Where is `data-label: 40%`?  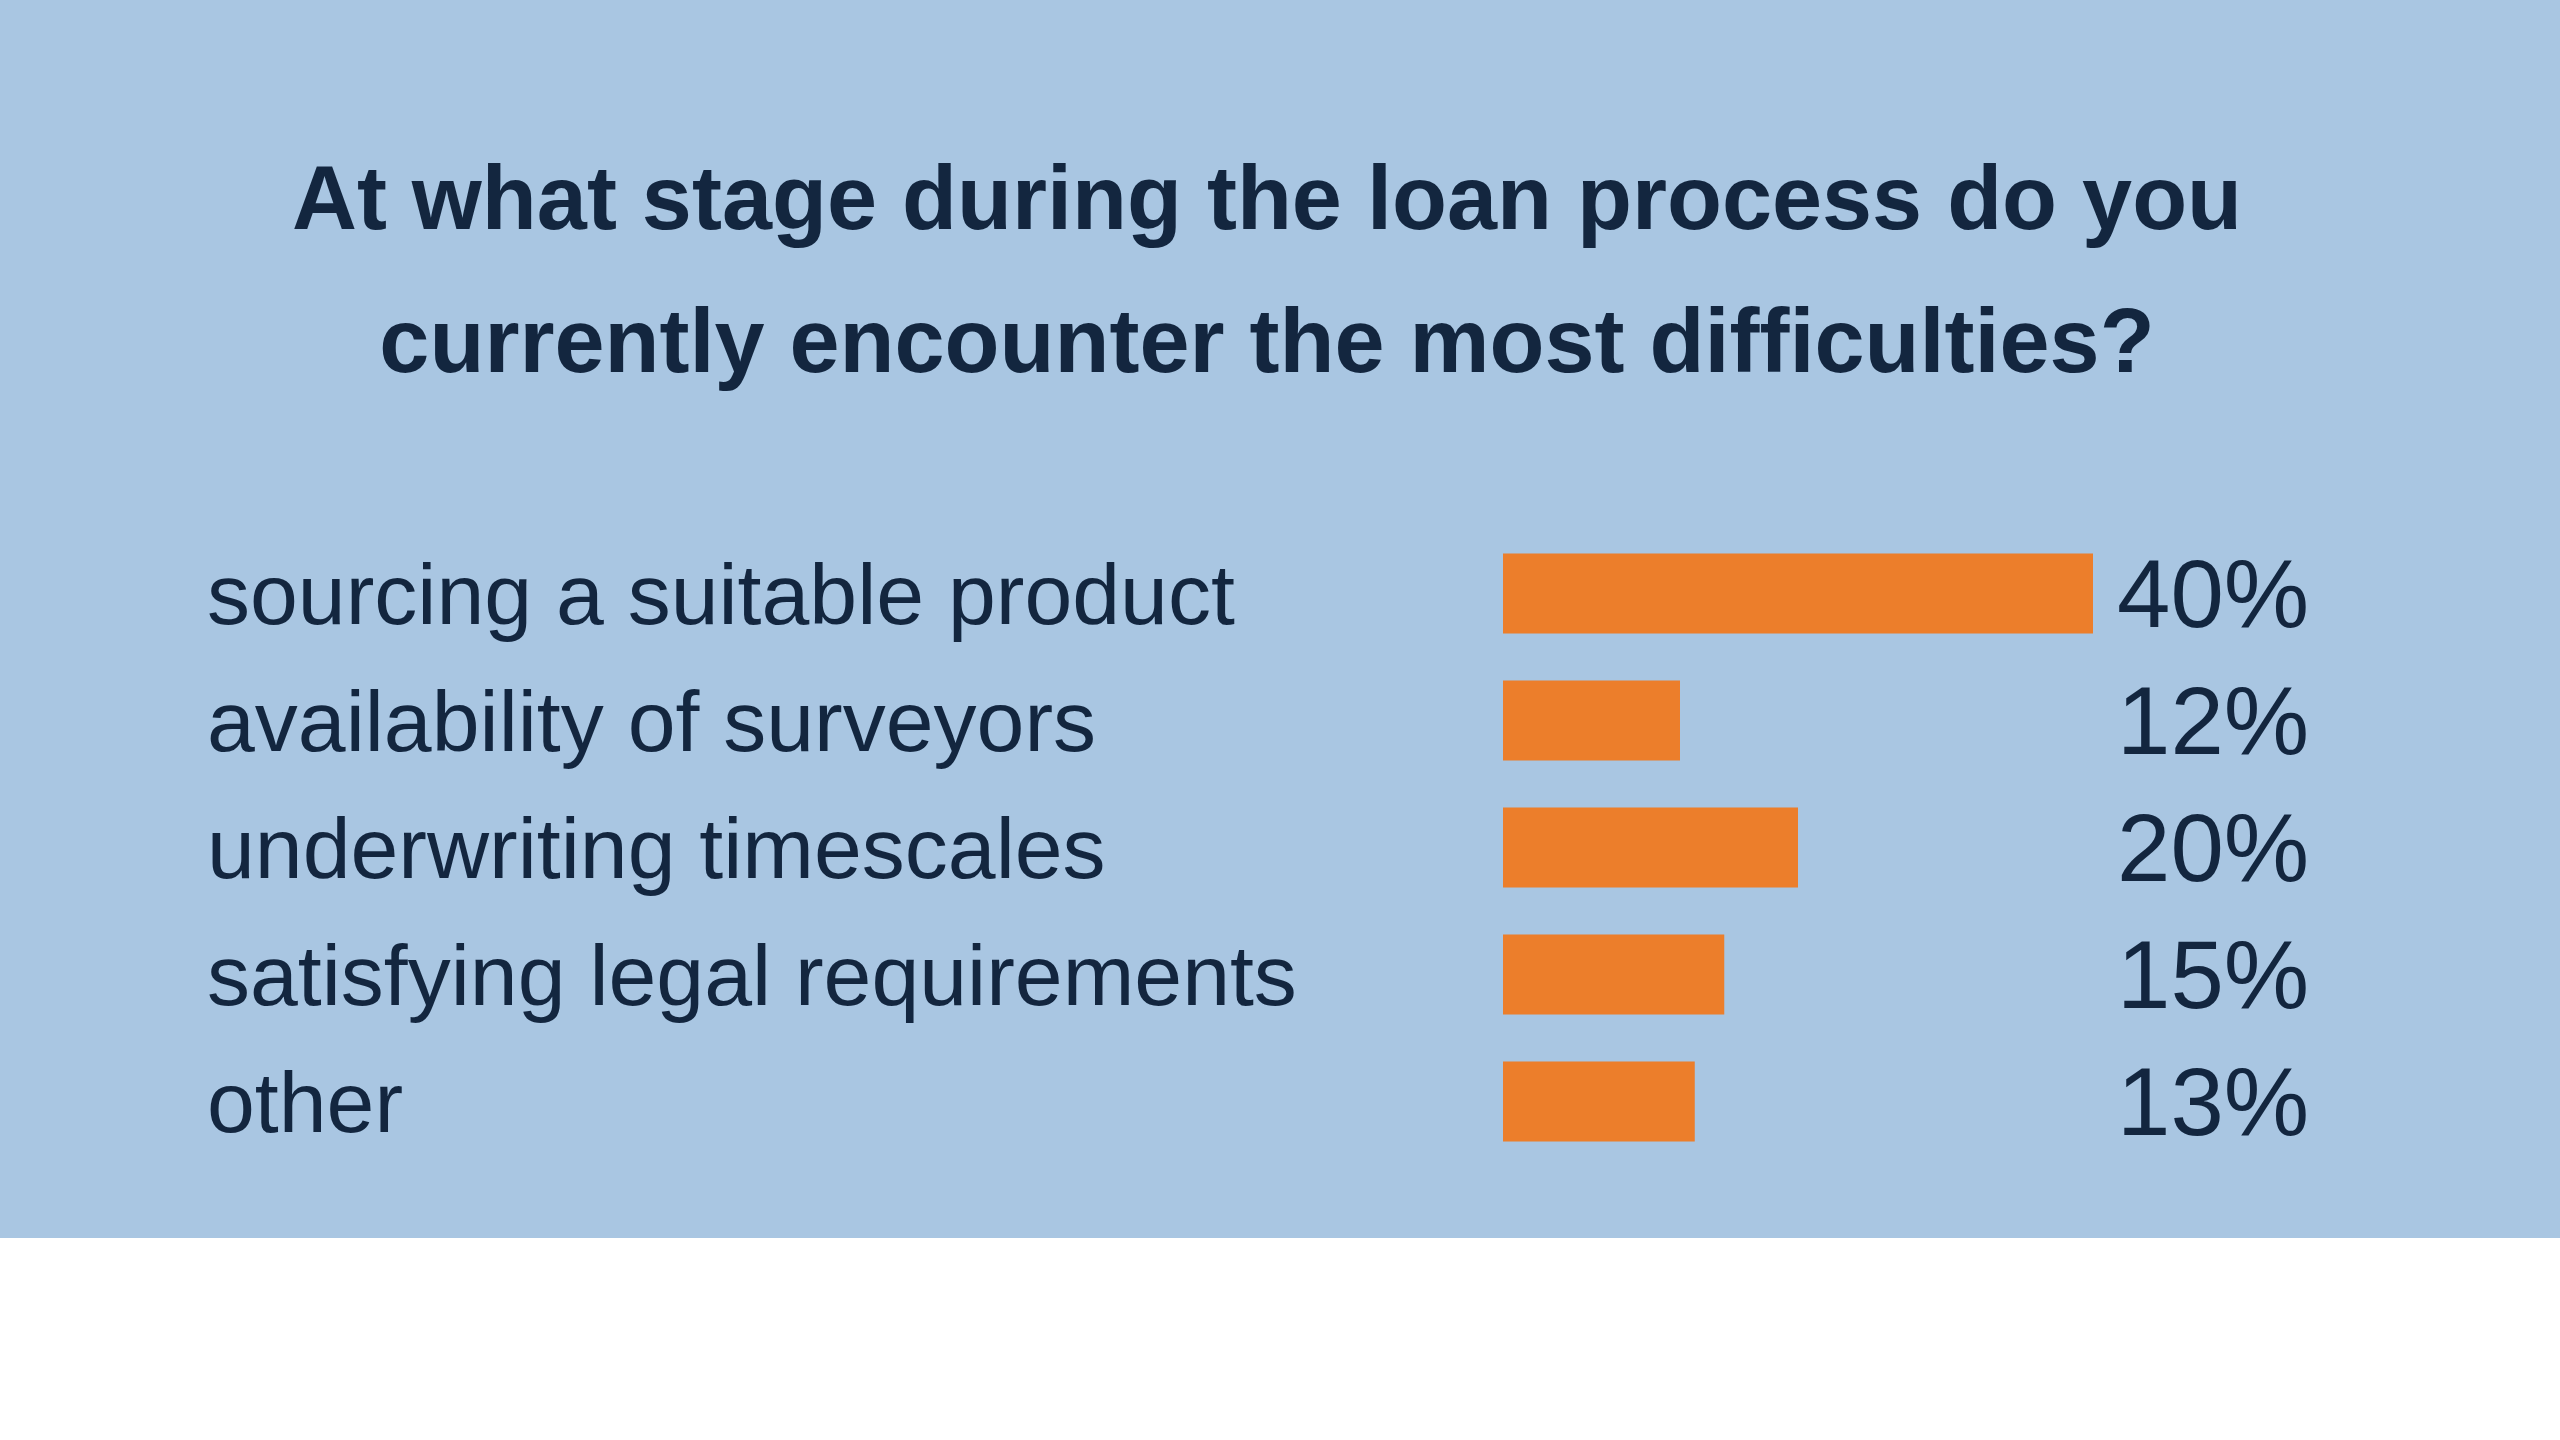
data-label: 40% is located at coordinates (2213, 593).